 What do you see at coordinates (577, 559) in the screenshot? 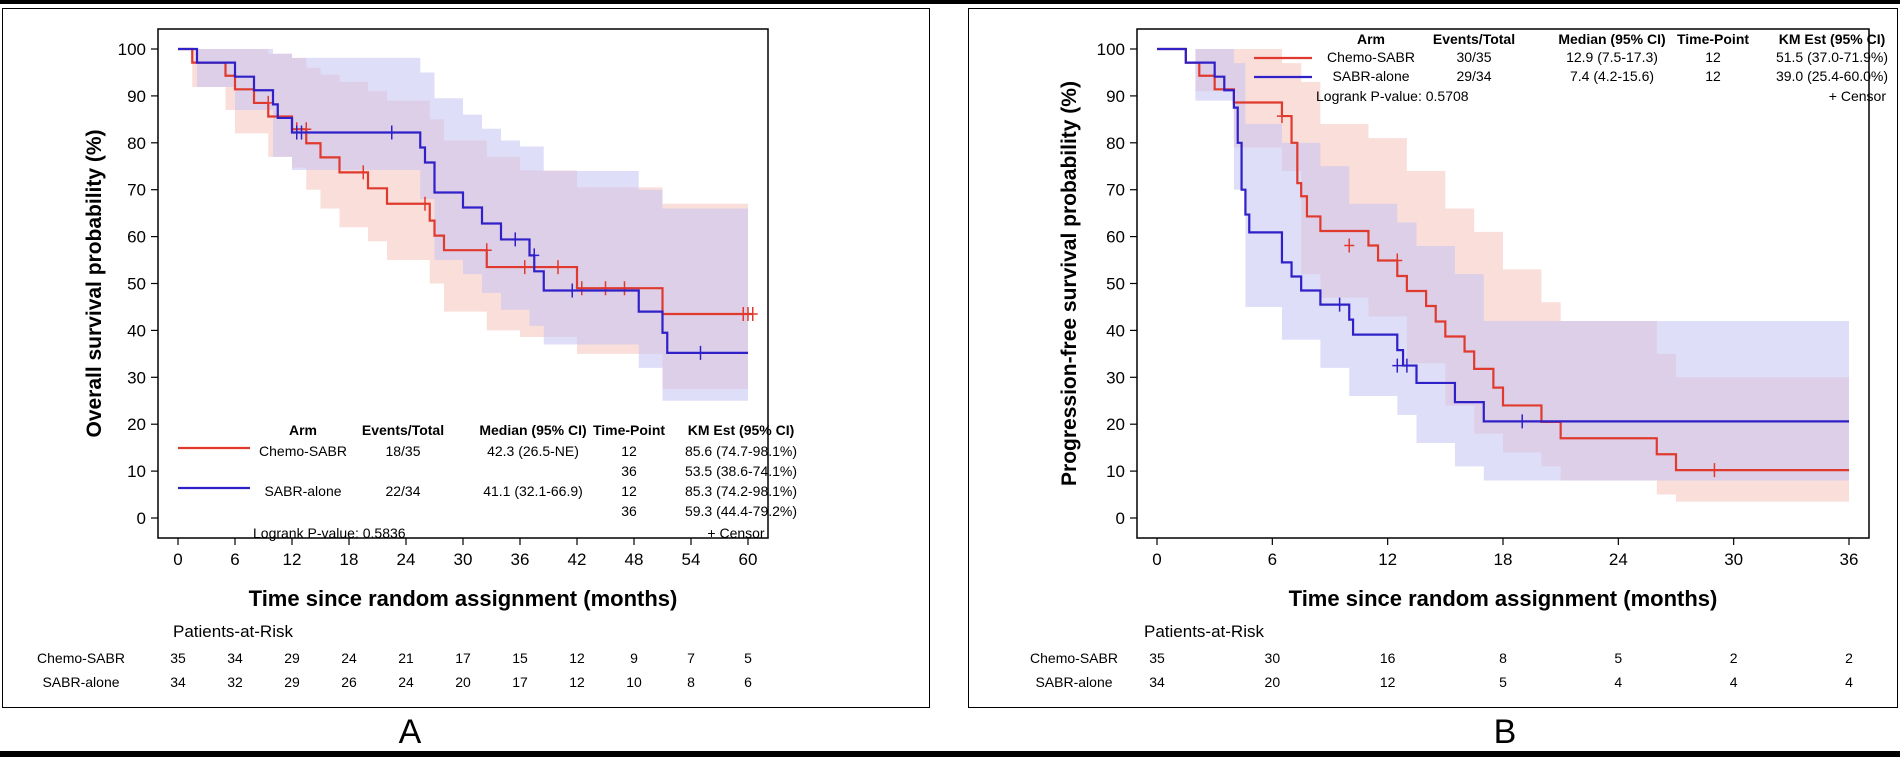
I see `x-tick-label: 42` at bounding box center [577, 559].